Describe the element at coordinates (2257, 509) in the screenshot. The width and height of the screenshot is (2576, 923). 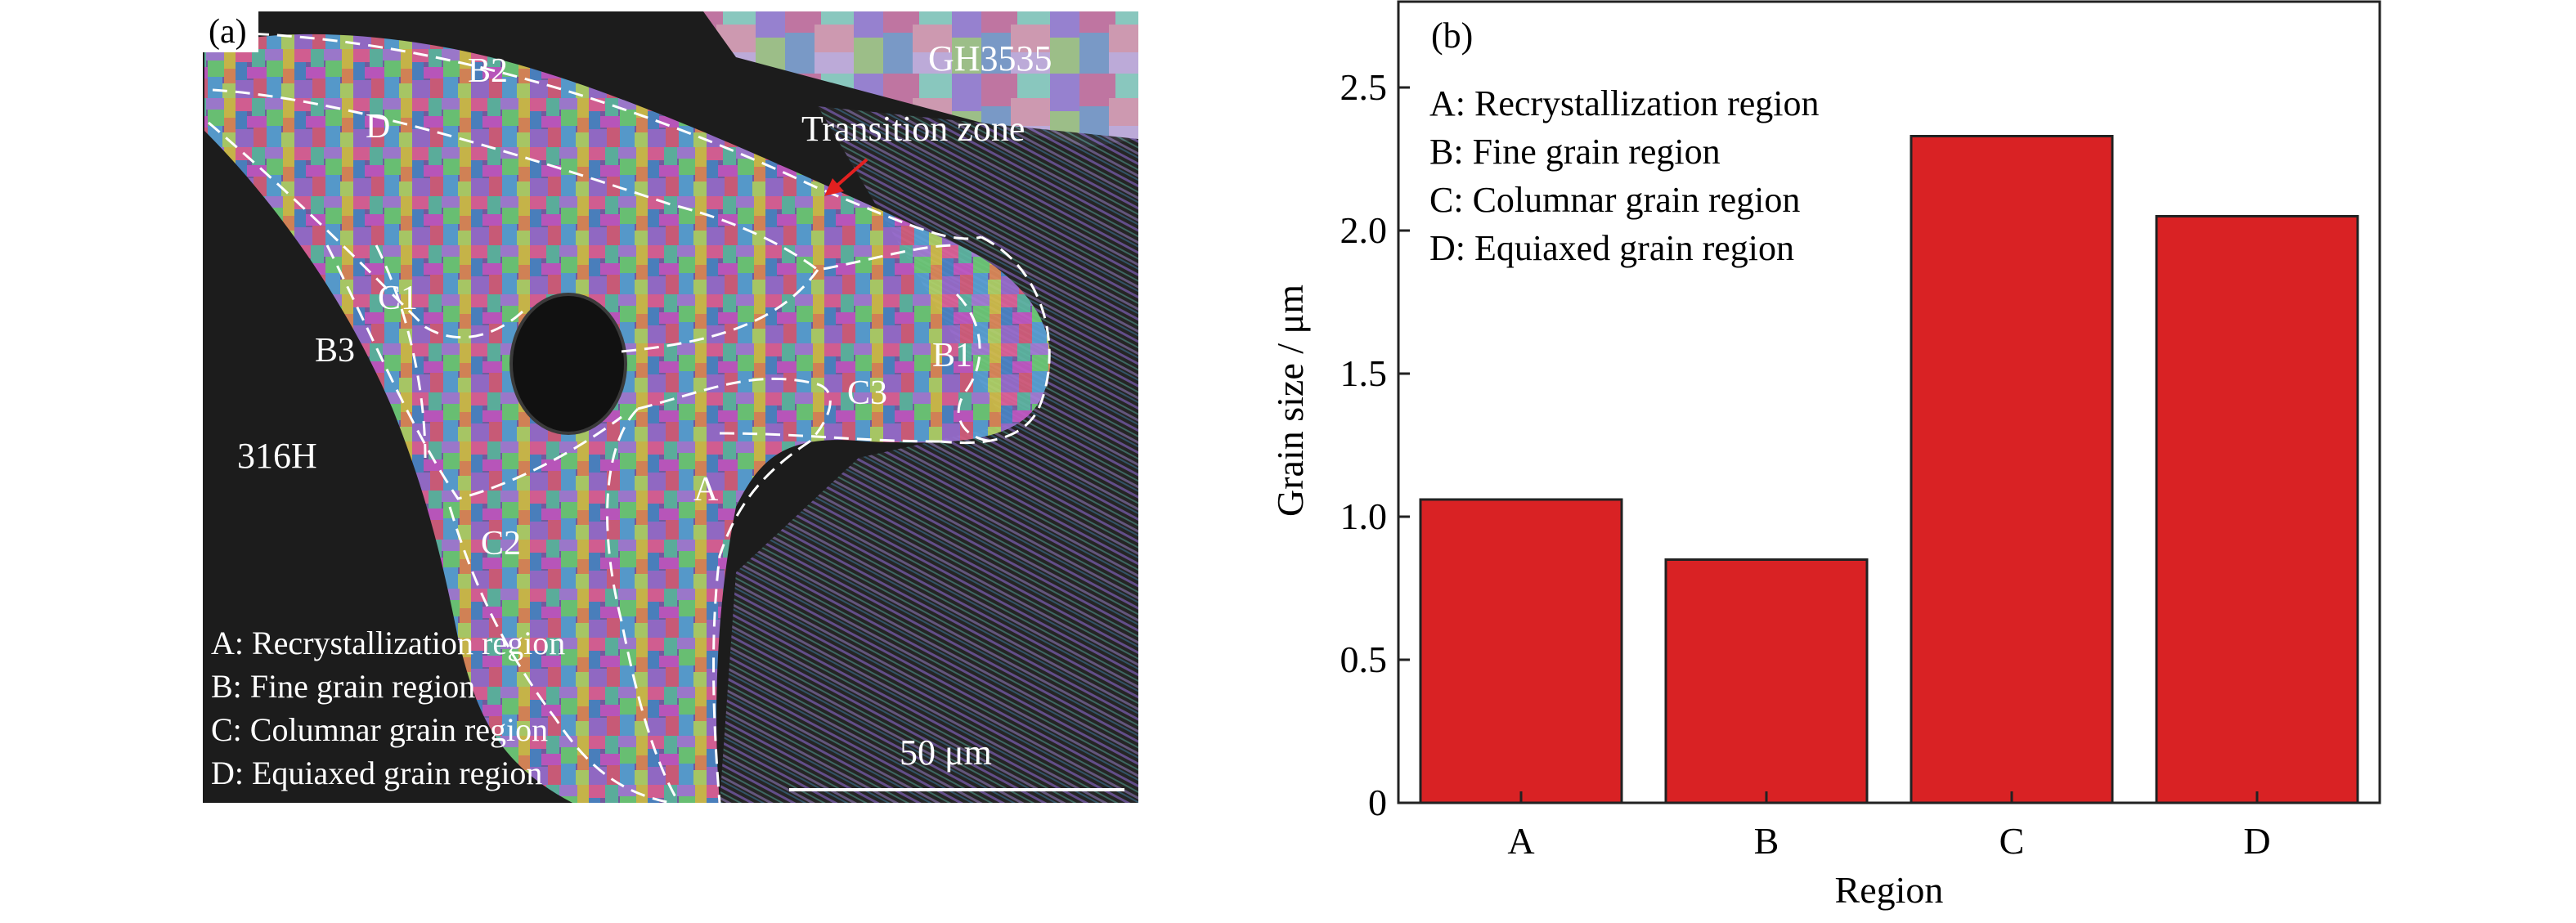
I see `bar-D` at that location.